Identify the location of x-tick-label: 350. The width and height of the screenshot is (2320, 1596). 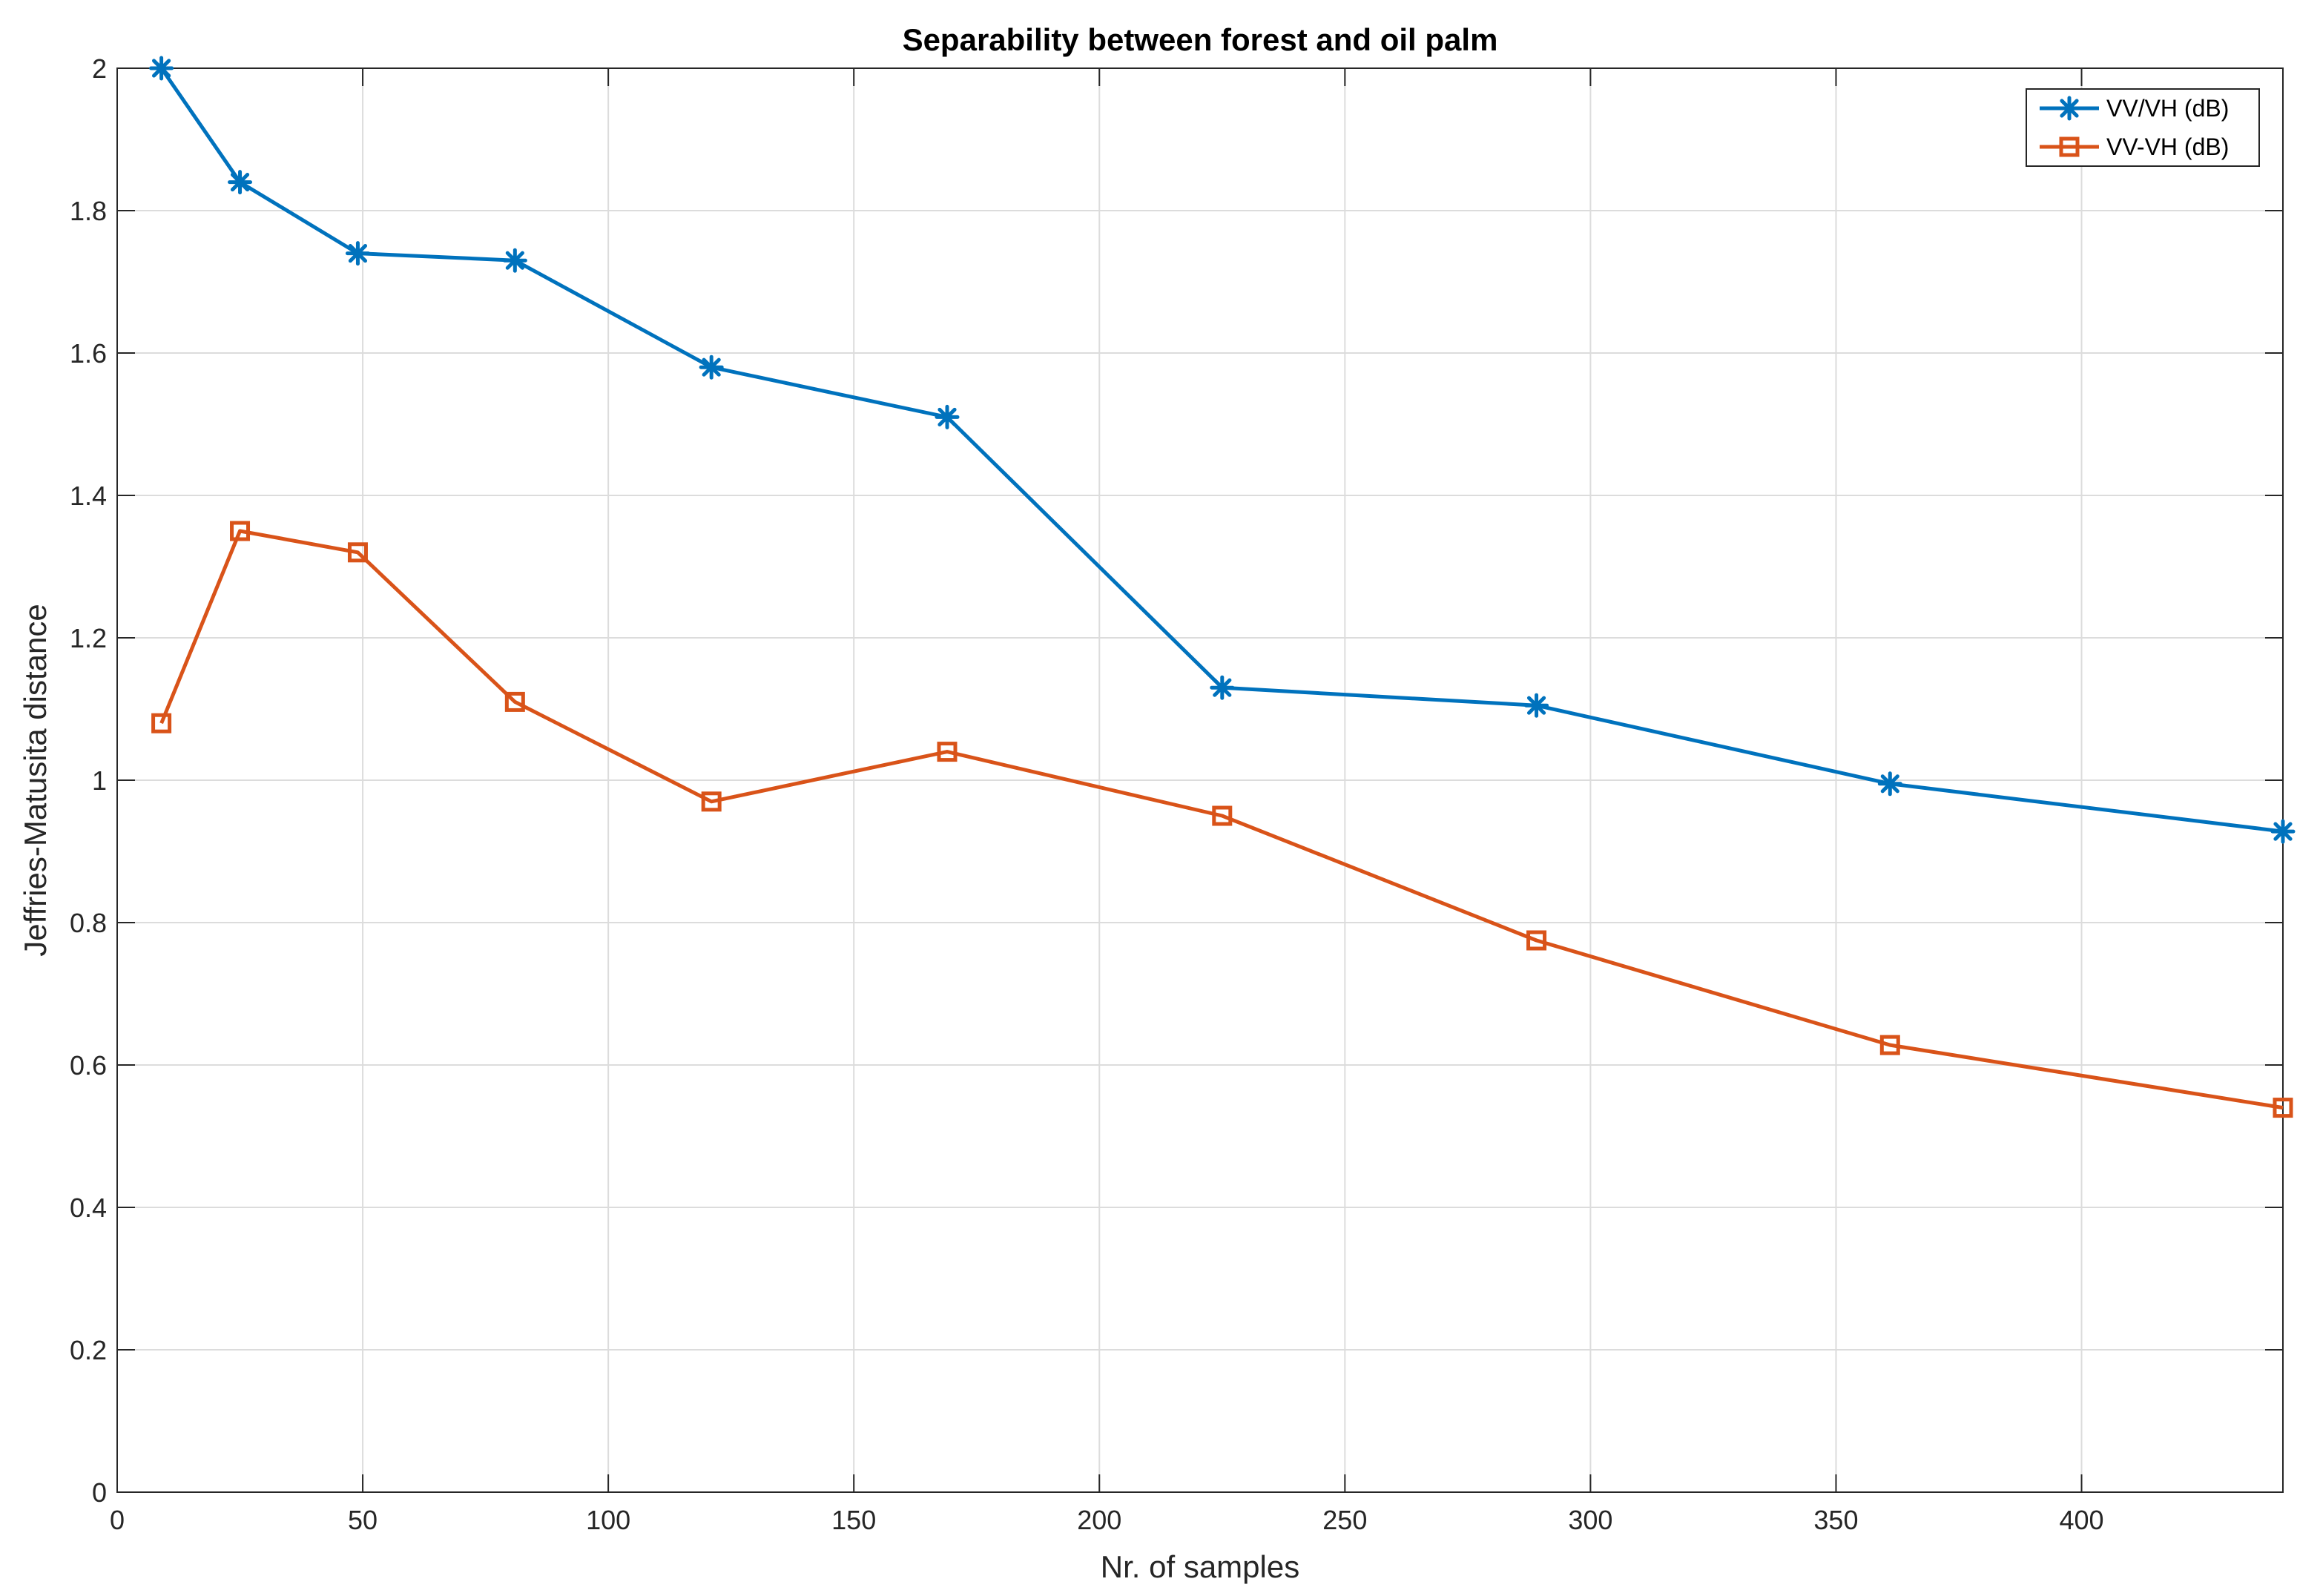
(1835, 1520).